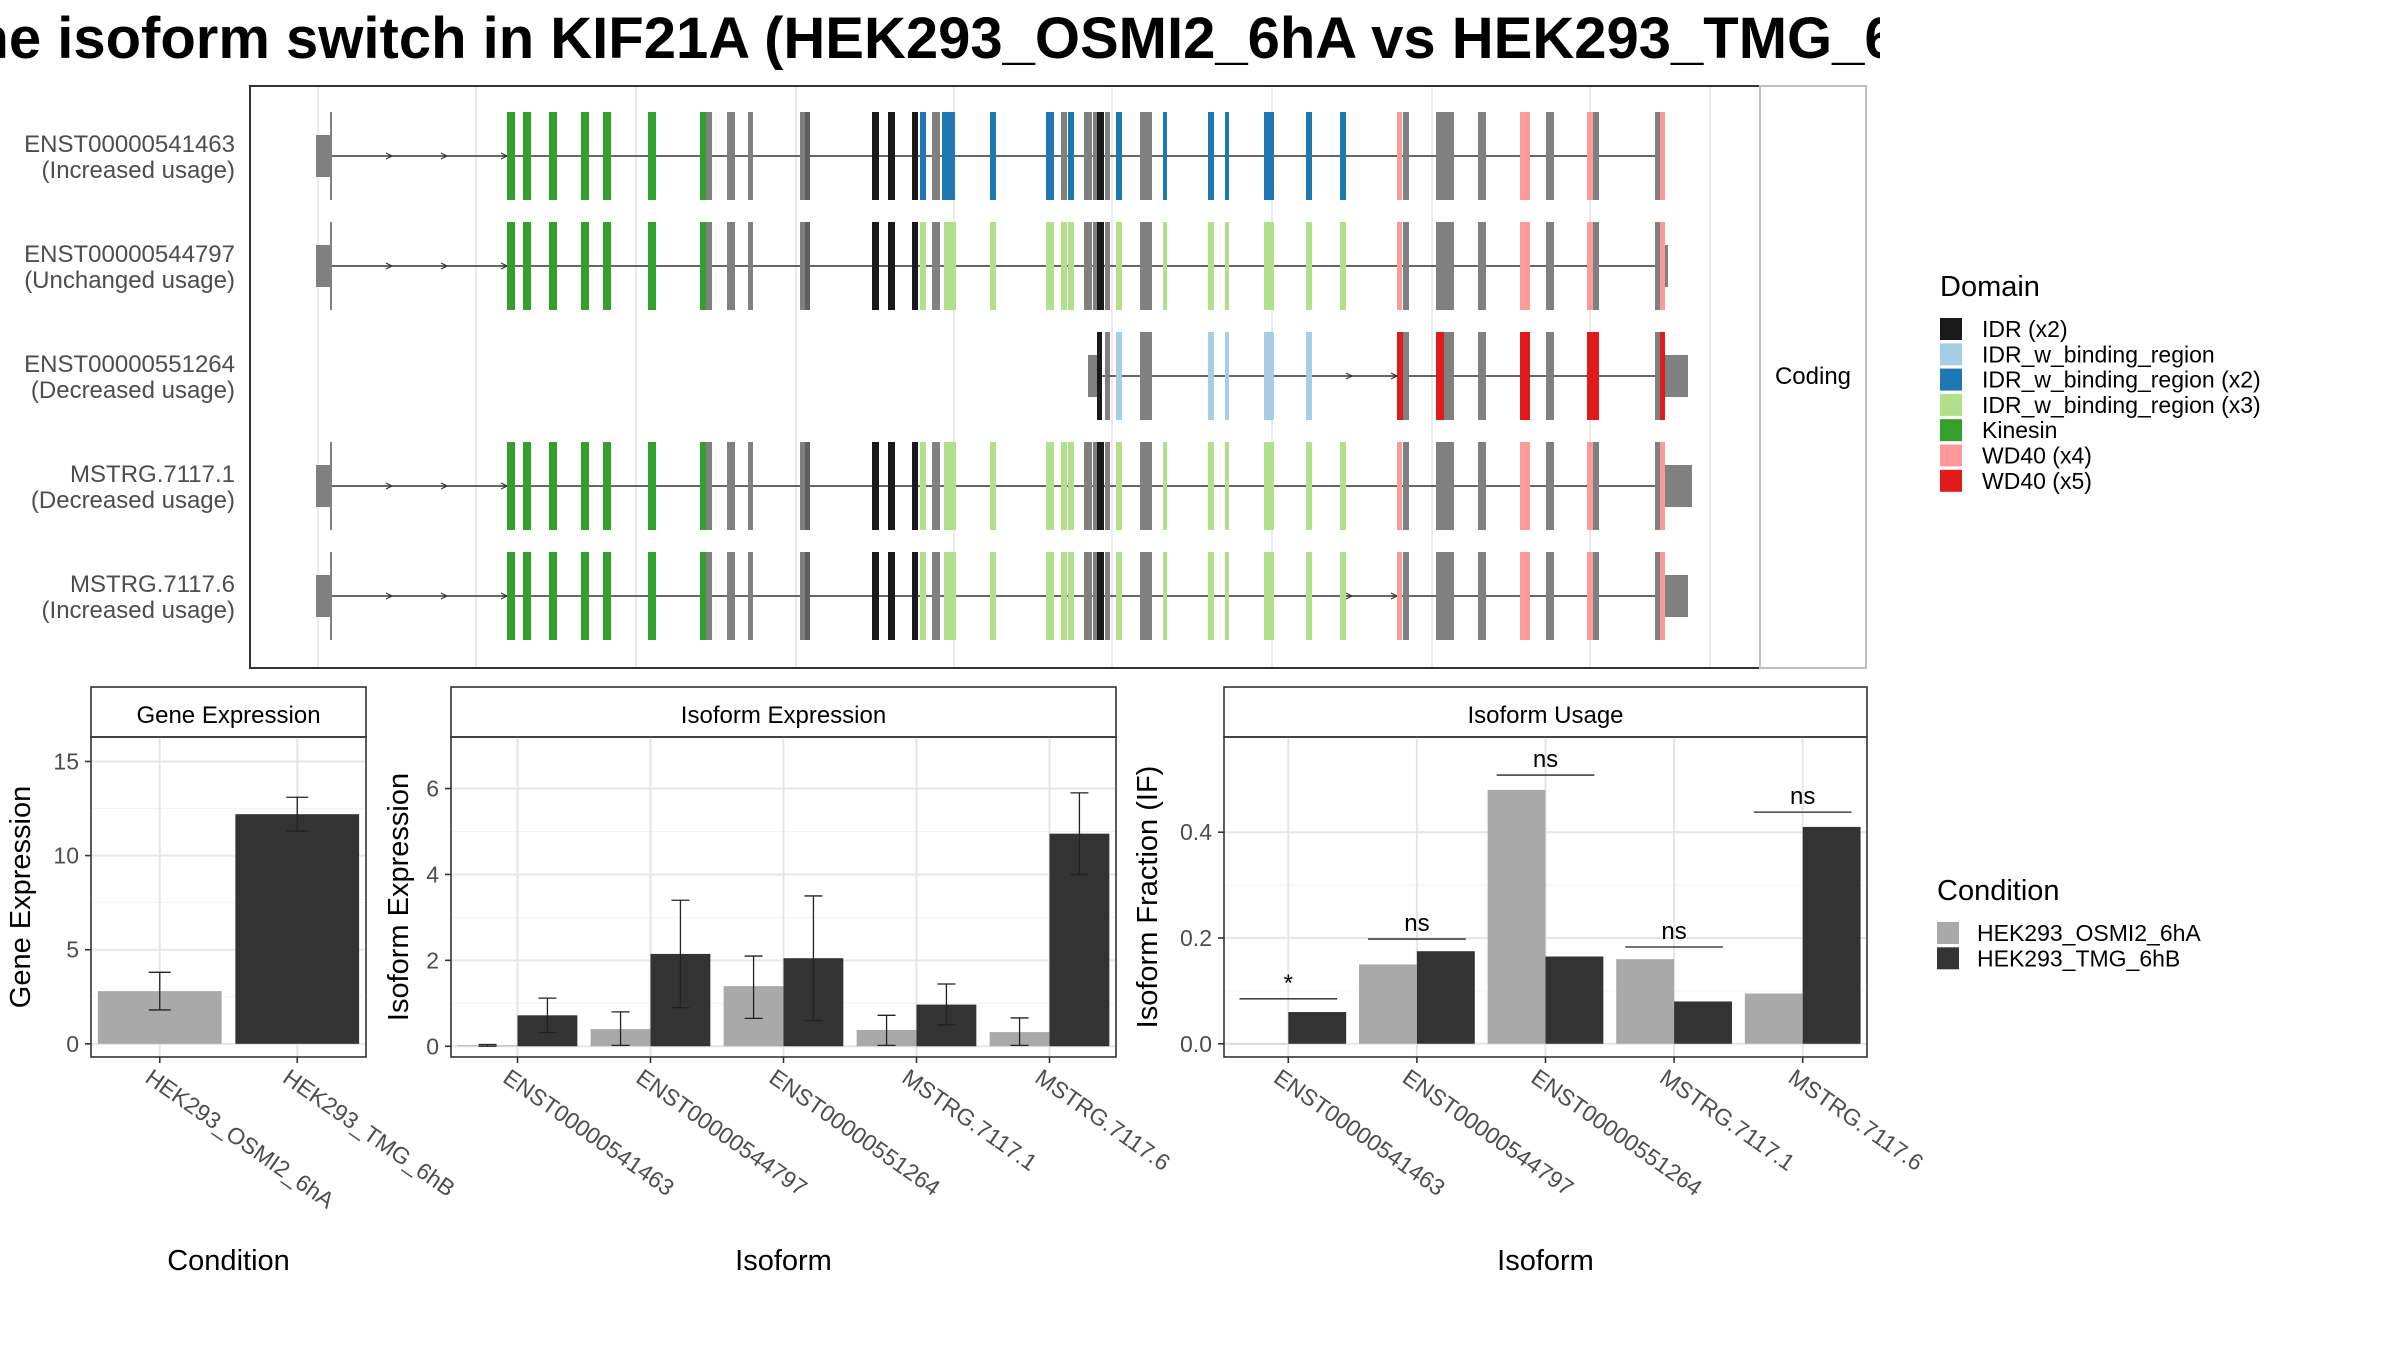  Describe the element at coordinates (2078, 958) in the screenshot. I see `condition-legend-label: HEK293_TMG_6hB` at that location.